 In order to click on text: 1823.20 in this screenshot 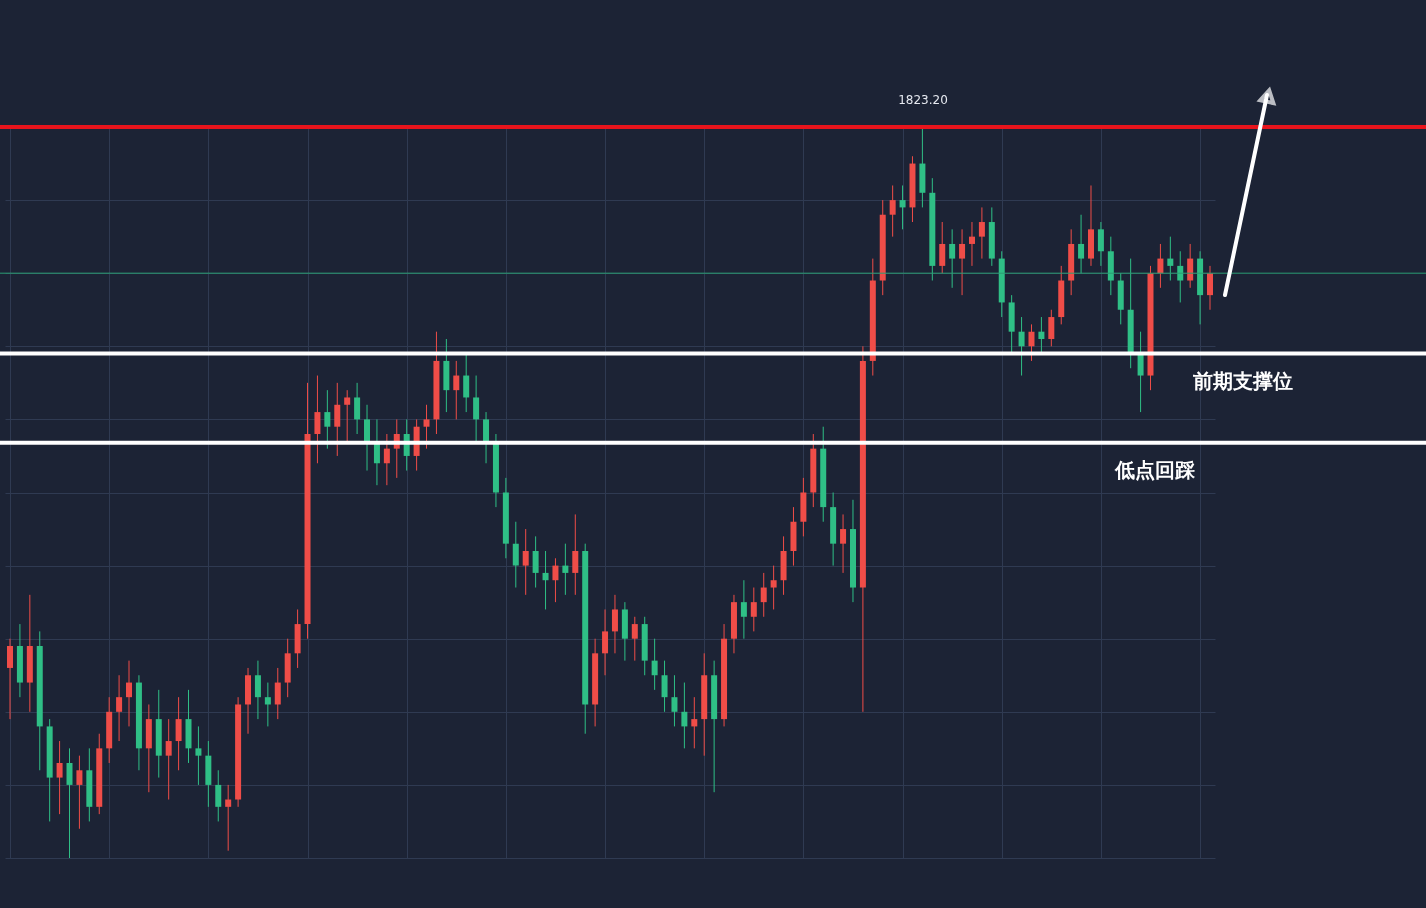, I will do `click(923, 100)`.